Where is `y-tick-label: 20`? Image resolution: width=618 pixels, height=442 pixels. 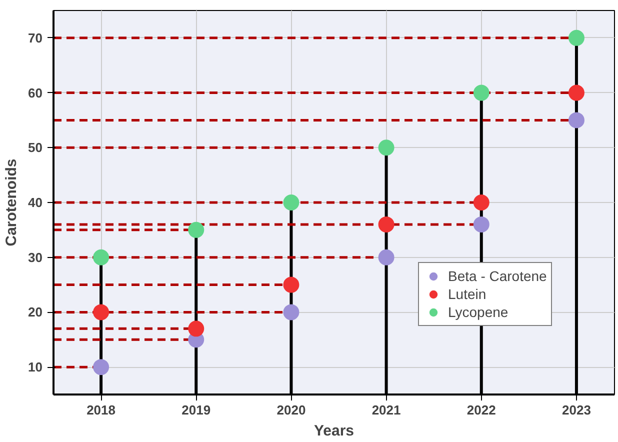
y-tick-label: 20 is located at coordinates (35, 312).